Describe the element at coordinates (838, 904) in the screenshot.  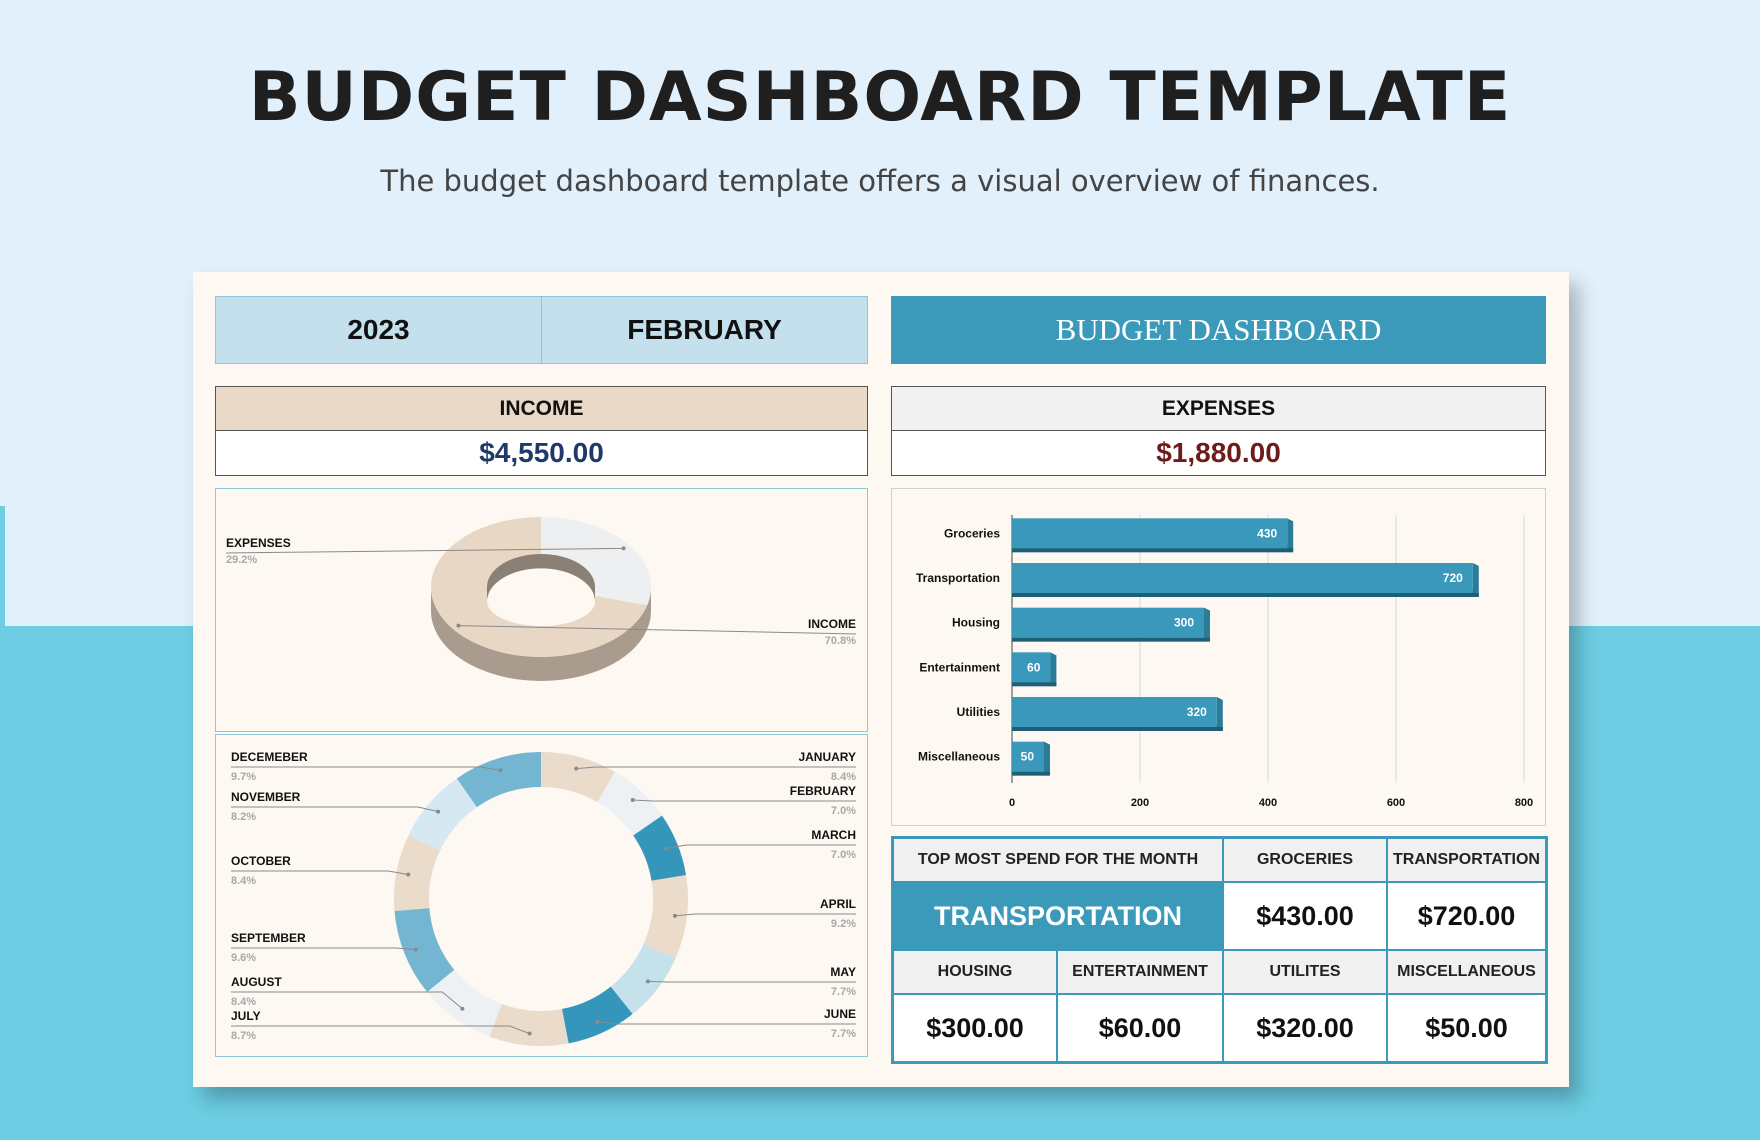
I see `donut-label-april: APRIL` at that location.